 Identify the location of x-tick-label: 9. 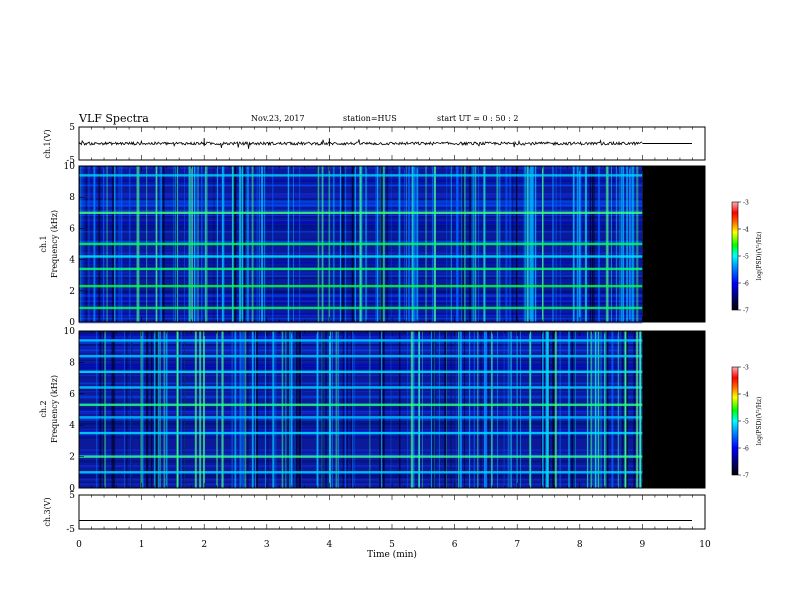
(643, 545).